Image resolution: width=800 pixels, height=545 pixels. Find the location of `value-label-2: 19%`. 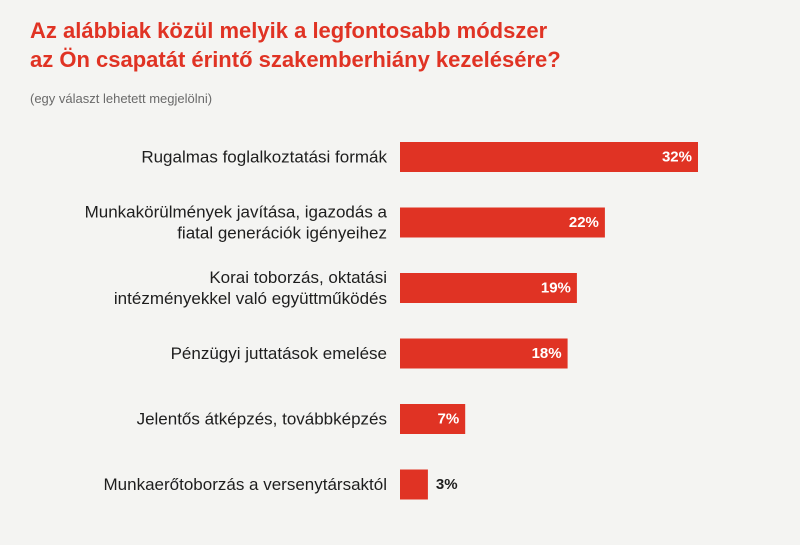

value-label-2: 19% is located at coordinates (556, 288).